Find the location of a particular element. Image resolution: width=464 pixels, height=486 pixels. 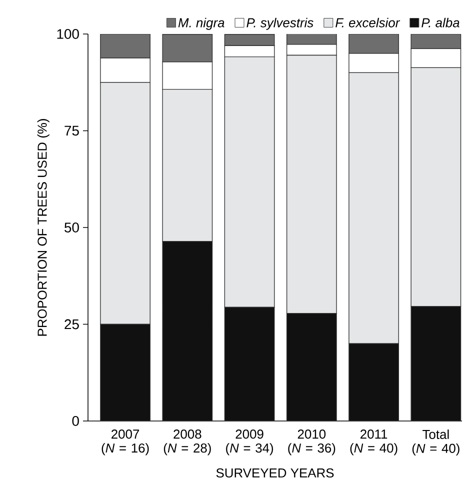

y-tick-label: 75 is located at coordinates (71, 131).